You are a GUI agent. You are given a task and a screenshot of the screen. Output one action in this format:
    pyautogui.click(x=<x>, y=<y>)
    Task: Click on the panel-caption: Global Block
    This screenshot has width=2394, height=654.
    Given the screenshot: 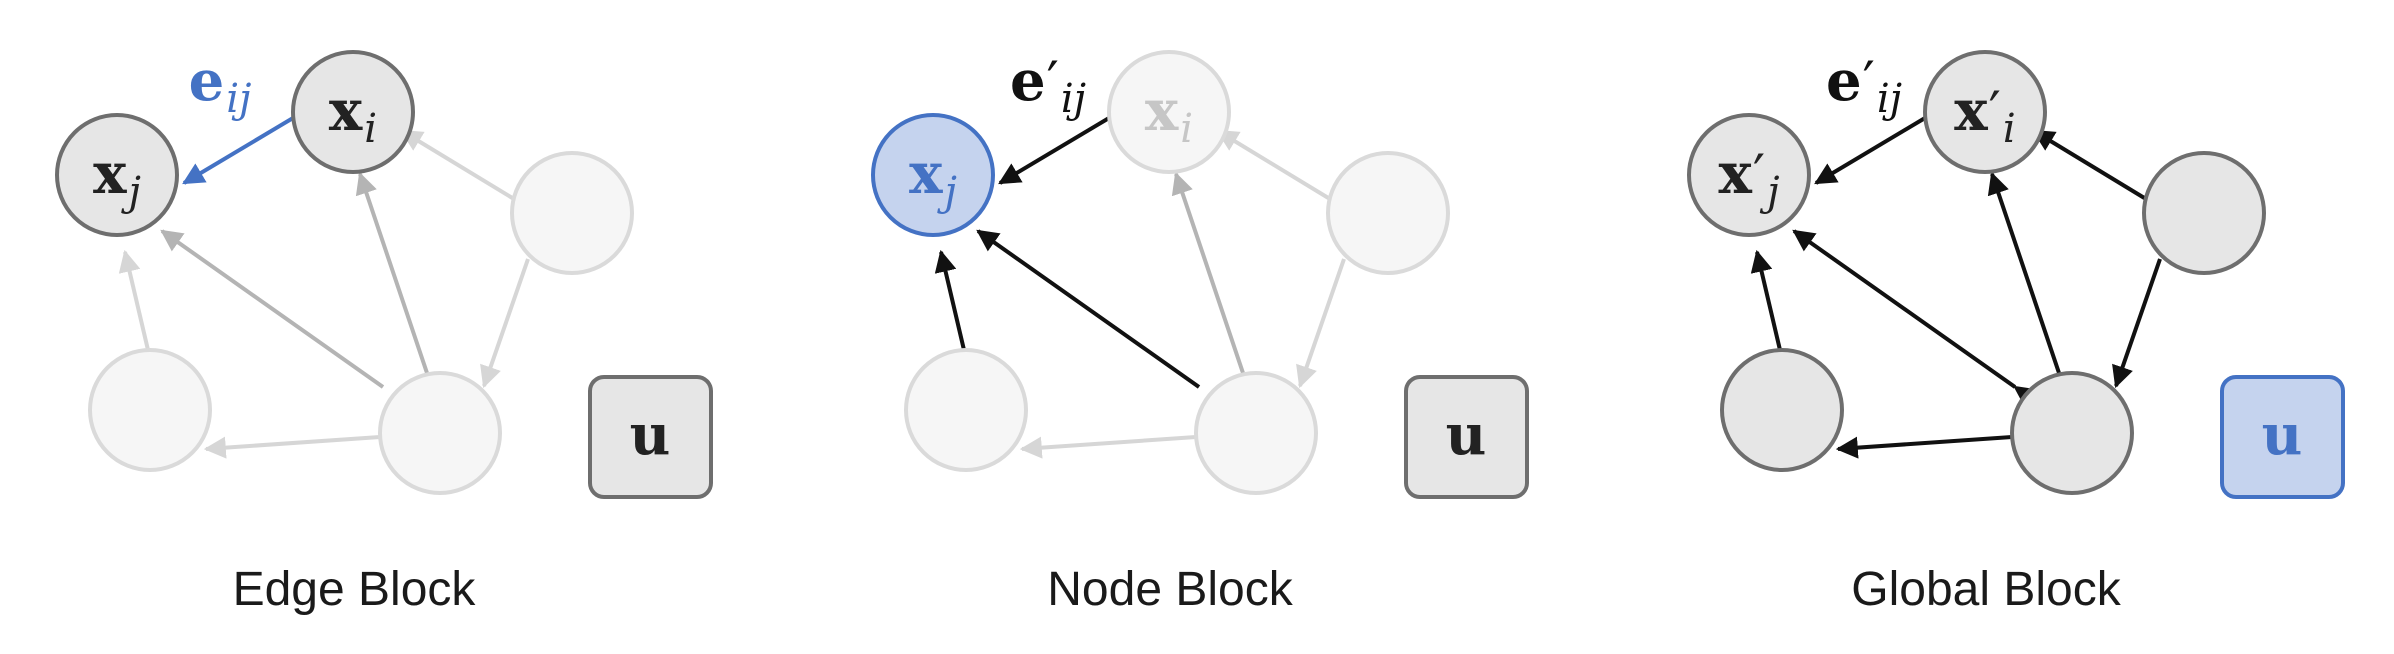 What is the action you would take?
    pyautogui.click(x=1986, y=589)
    